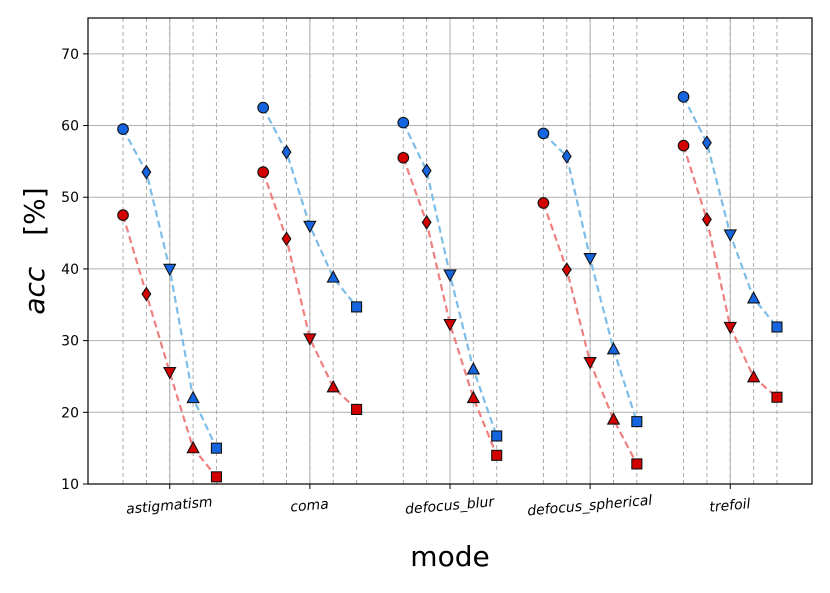  I want to click on y-tick-label: 60, so click(70, 127).